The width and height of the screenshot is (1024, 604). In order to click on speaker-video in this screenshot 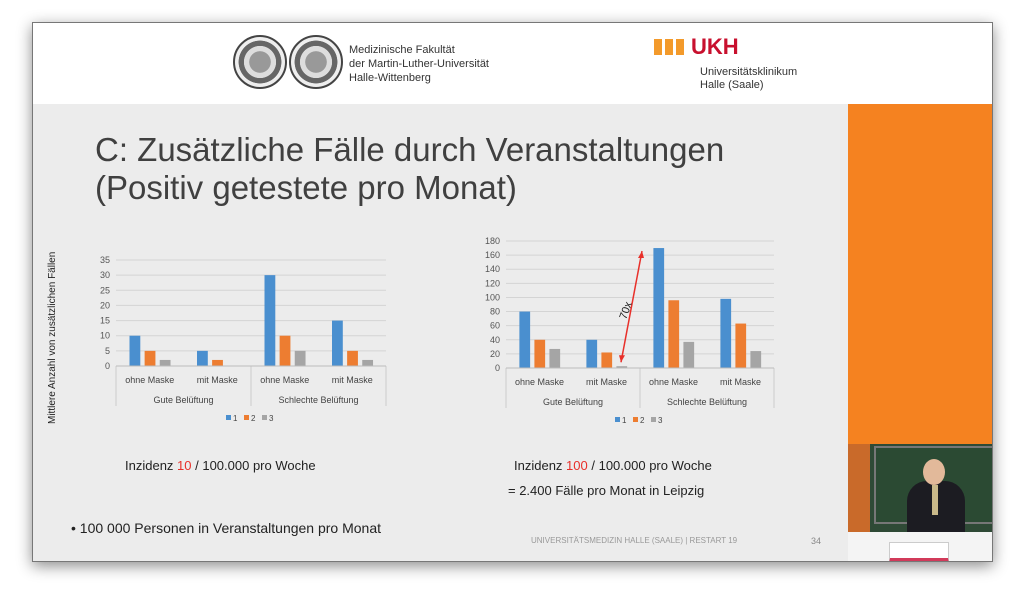, I will do `click(920, 502)`.